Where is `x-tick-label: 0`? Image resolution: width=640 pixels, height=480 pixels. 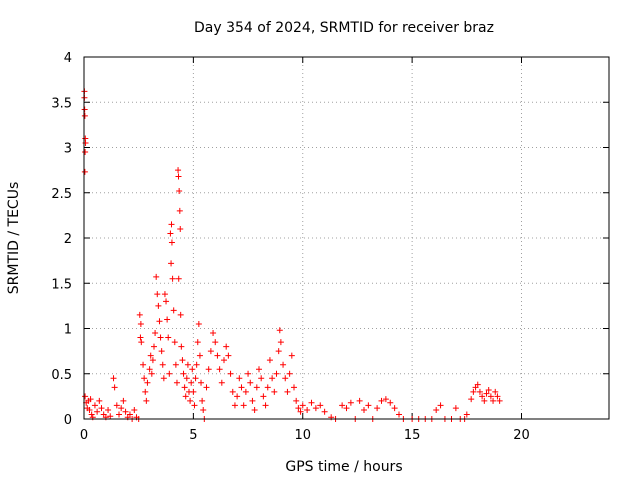 x-tick-label: 0 is located at coordinates (84, 435).